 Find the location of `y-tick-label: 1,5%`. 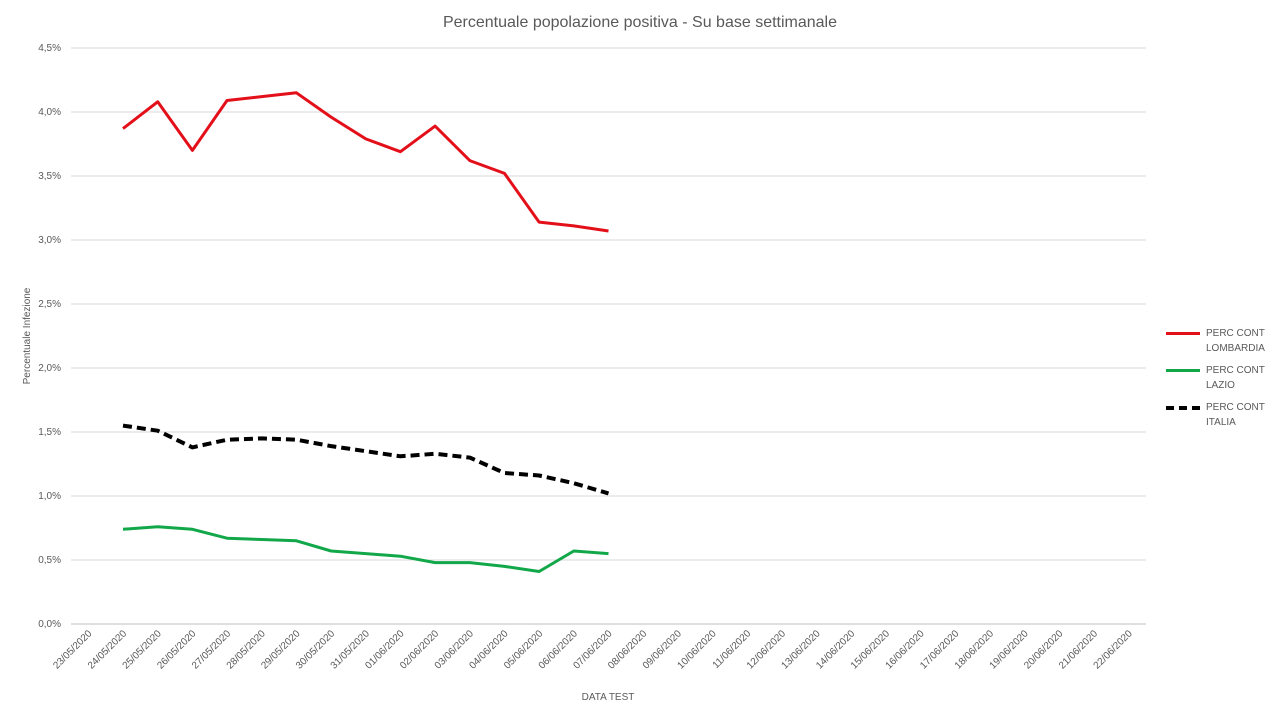

y-tick-label: 1,5% is located at coordinates (49, 432).